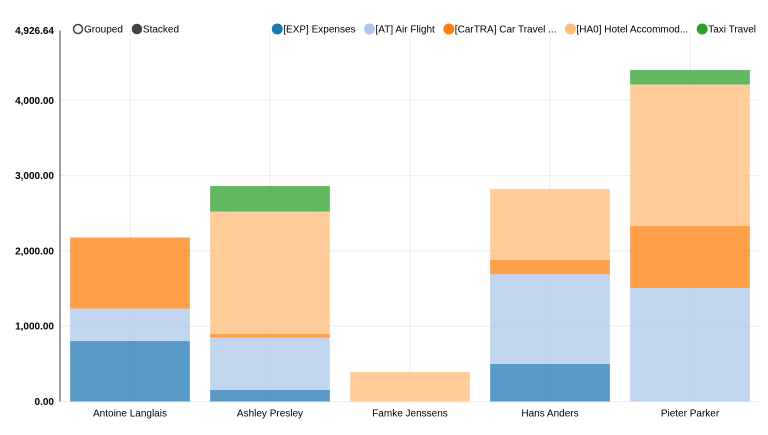  I want to click on x-tick-label: Famke Jenssens, so click(410, 414).